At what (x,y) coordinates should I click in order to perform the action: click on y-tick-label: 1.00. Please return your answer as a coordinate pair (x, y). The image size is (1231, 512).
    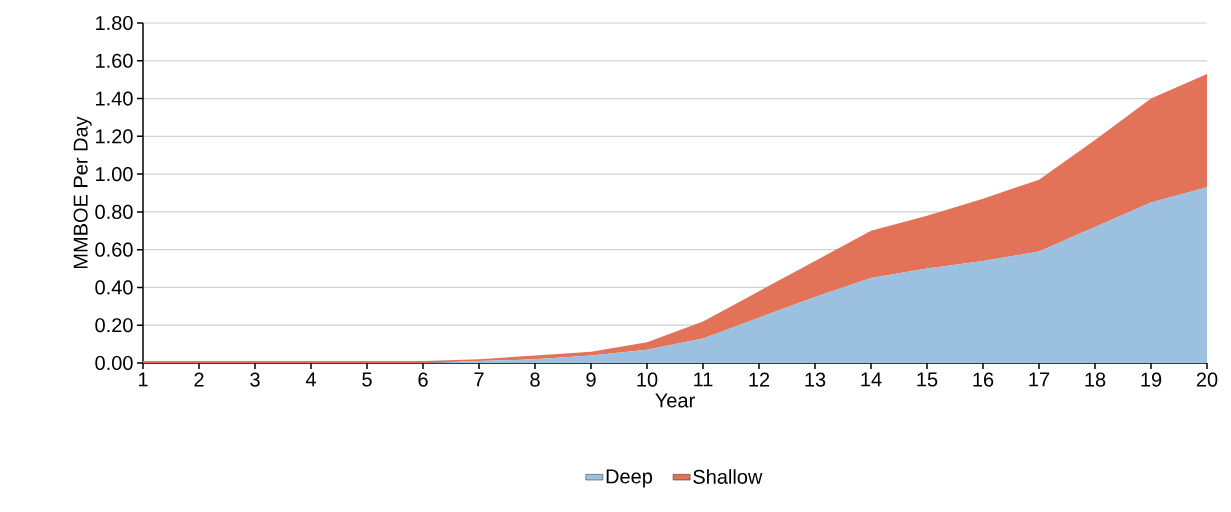
    Looking at the image, I should click on (114, 174).